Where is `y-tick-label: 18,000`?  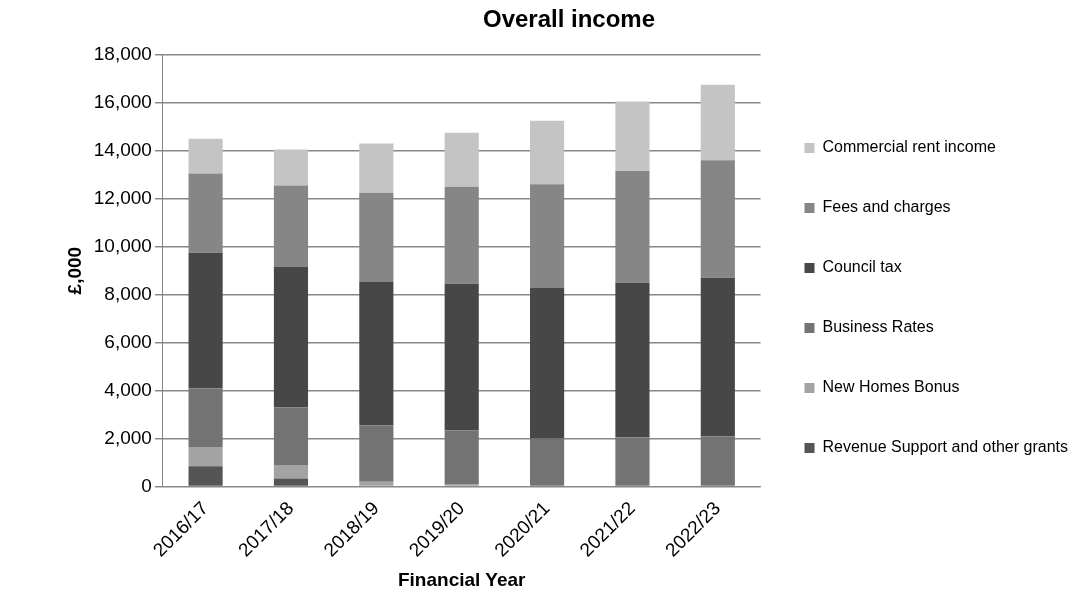
y-tick-label: 18,000 is located at coordinates (122, 54).